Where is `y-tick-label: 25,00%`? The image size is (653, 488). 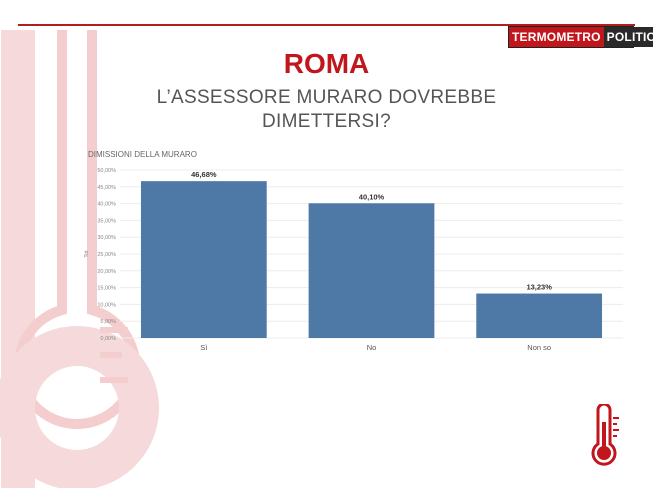 y-tick-label: 25,00% is located at coordinates (106, 255).